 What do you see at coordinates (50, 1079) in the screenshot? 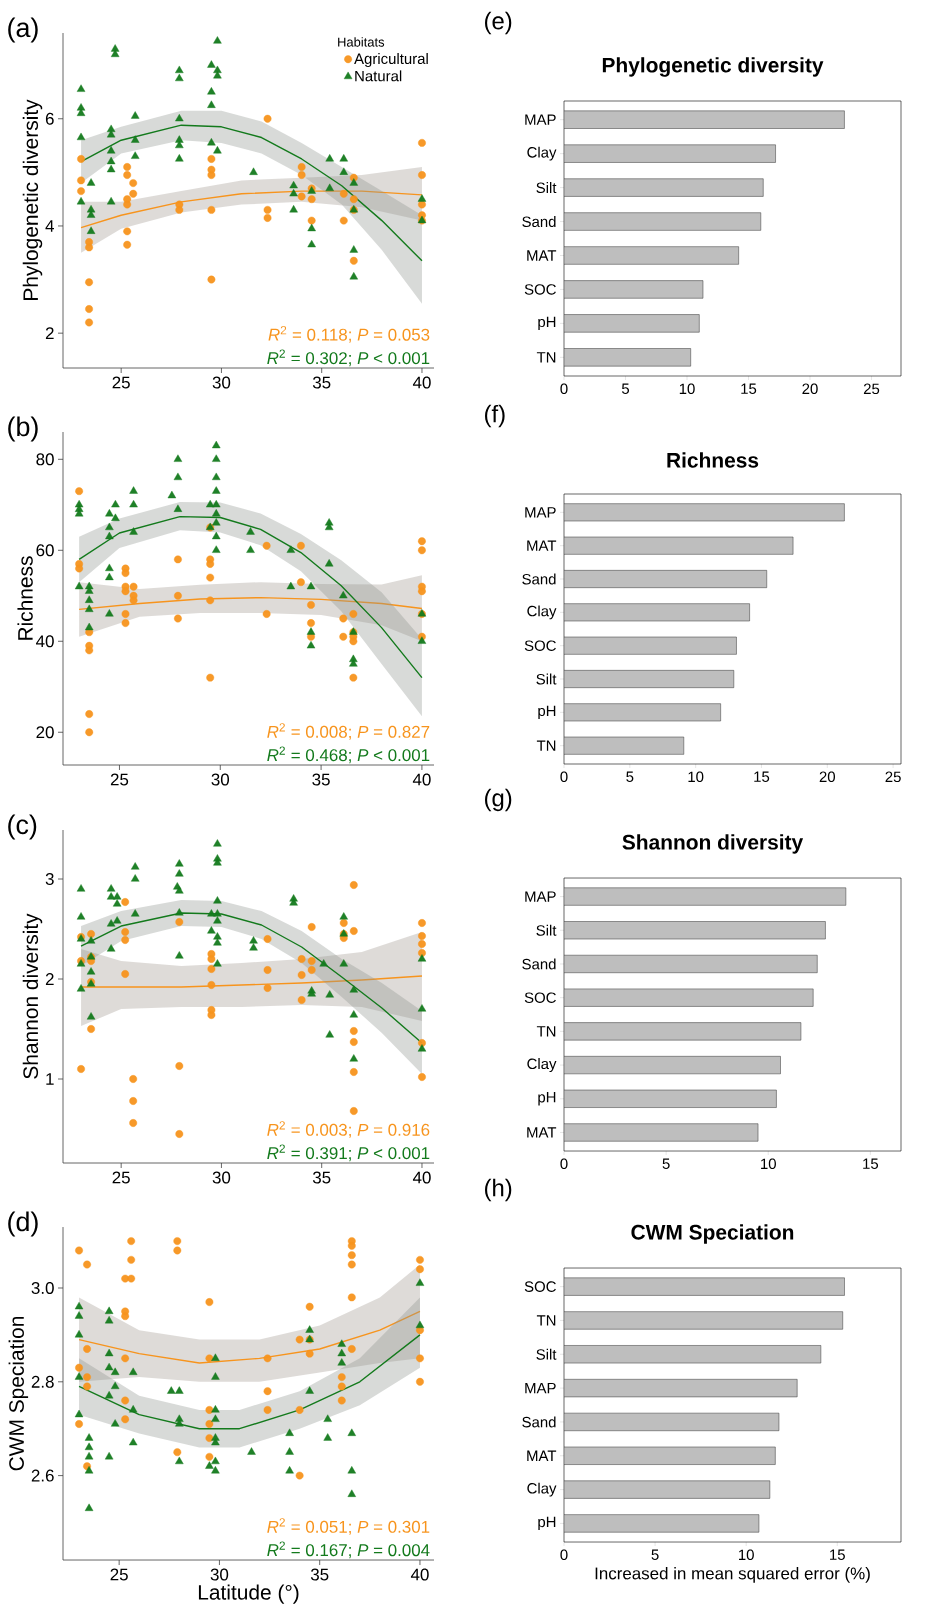
I see `y-tick-label: 1` at bounding box center [50, 1079].